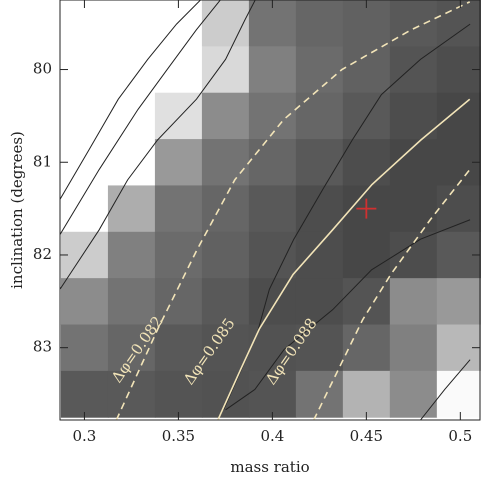 This screenshot has height=479, width=481. Describe the element at coordinates (460, 436) in the screenshot. I see `x-tick-label: 0.5` at that location.